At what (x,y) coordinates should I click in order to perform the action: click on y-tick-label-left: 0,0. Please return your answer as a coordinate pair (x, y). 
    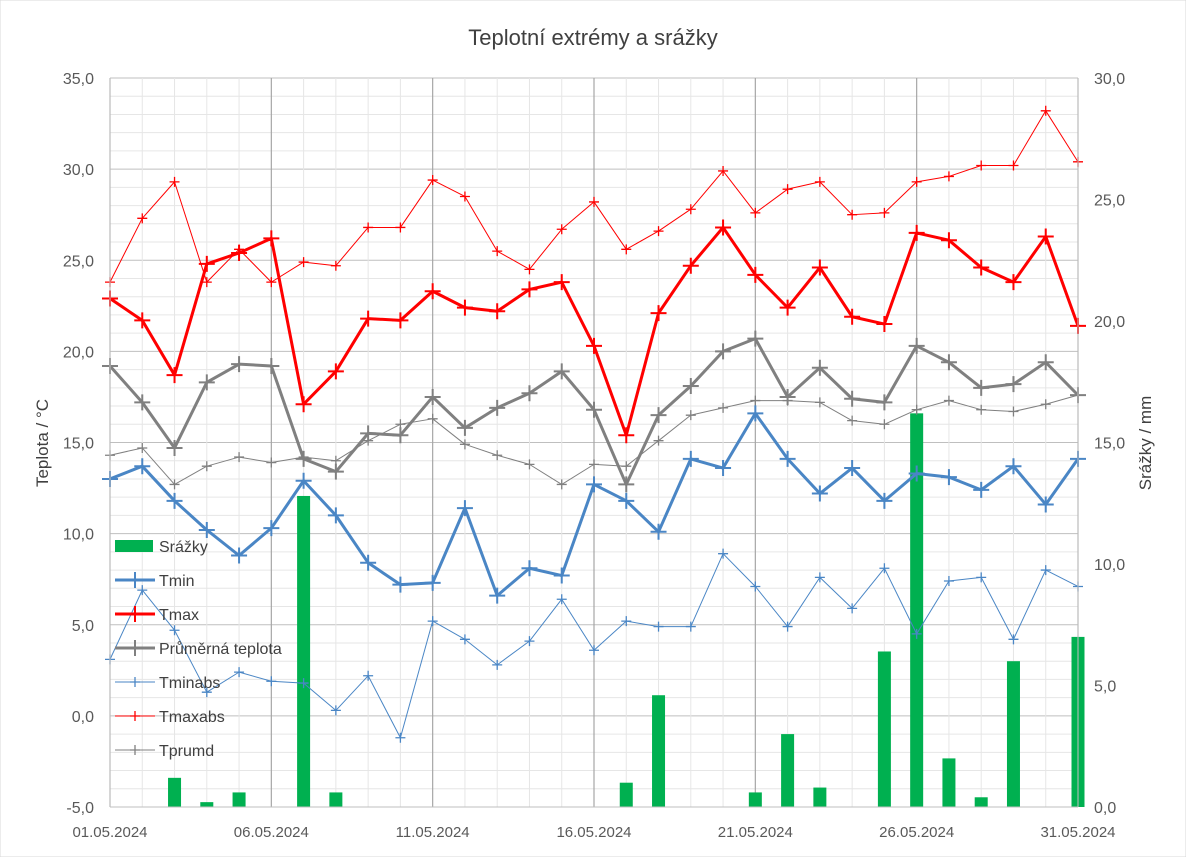
    Looking at the image, I should click on (83, 717).